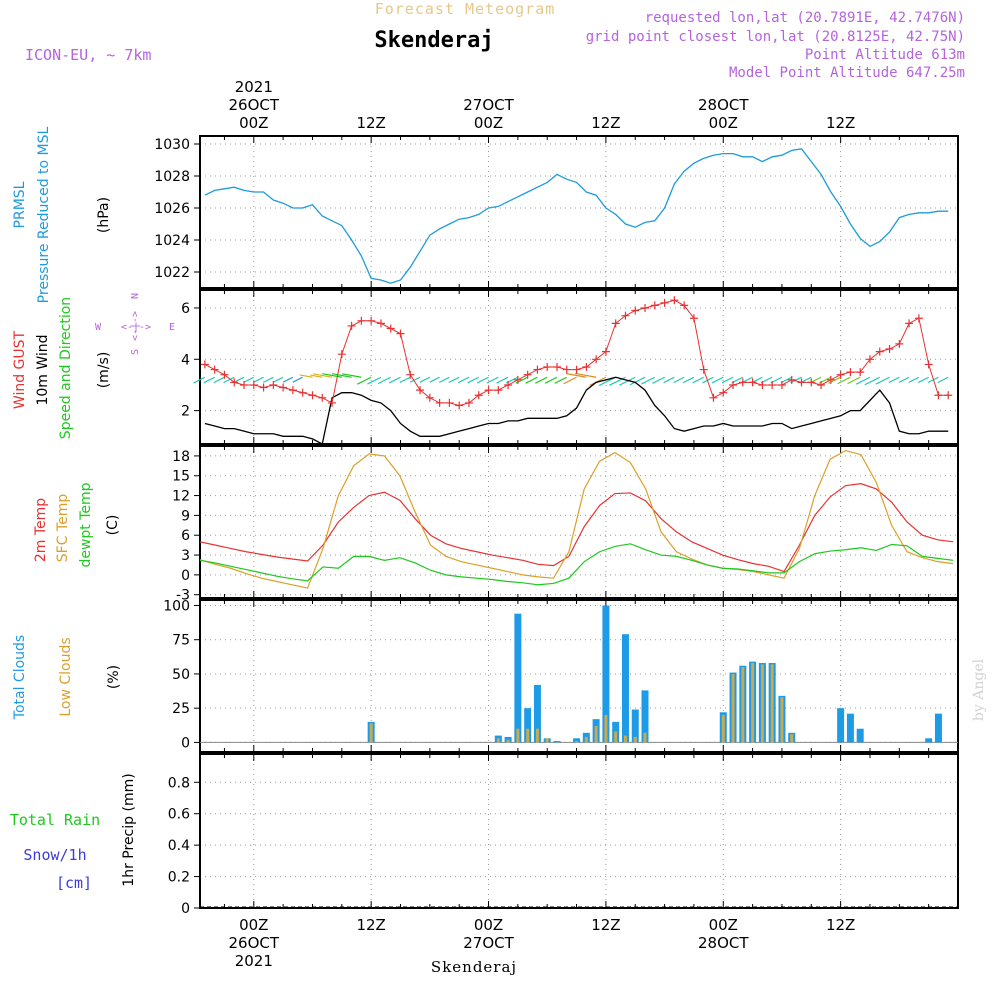  What do you see at coordinates (104, 215) in the screenshot?
I see `pressure-unit: (hPa)` at bounding box center [104, 215].